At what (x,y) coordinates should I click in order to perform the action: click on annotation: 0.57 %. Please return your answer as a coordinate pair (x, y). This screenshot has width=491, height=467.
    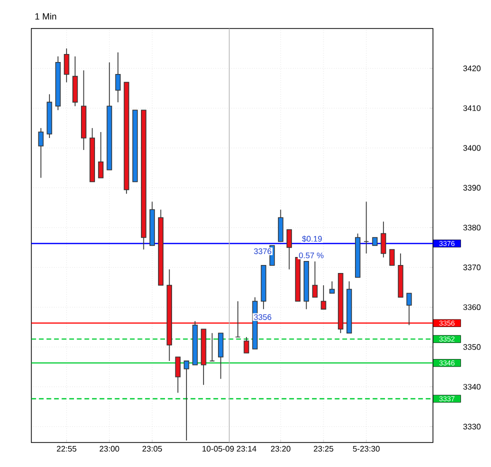
    Looking at the image, I should click on (311, 255).